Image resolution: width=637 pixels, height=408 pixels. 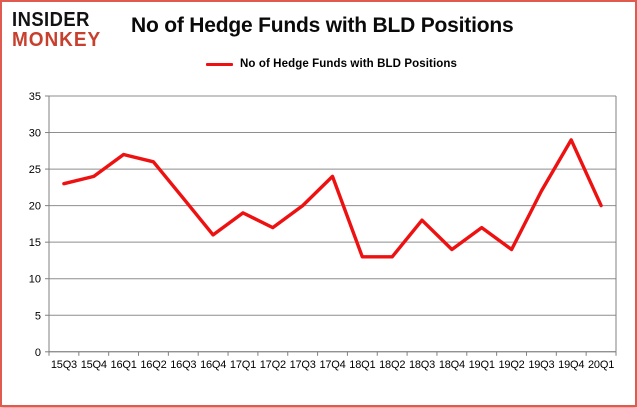 What do you see at coordinates (213, 365) in the screenshot?
I see `x-axis-tick-label: 16Q4` at bounding box center [213, 365].